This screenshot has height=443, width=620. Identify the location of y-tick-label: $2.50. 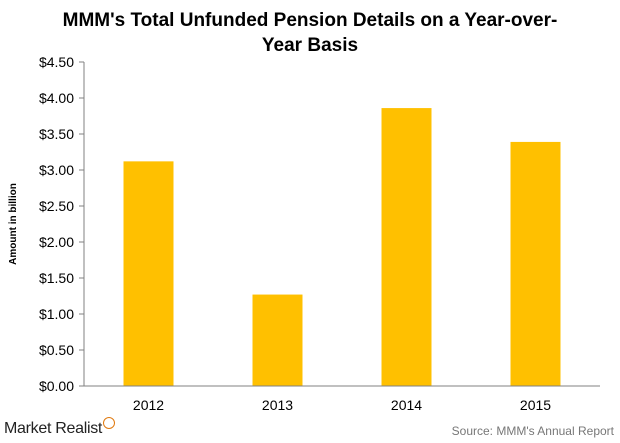
(56, 206).